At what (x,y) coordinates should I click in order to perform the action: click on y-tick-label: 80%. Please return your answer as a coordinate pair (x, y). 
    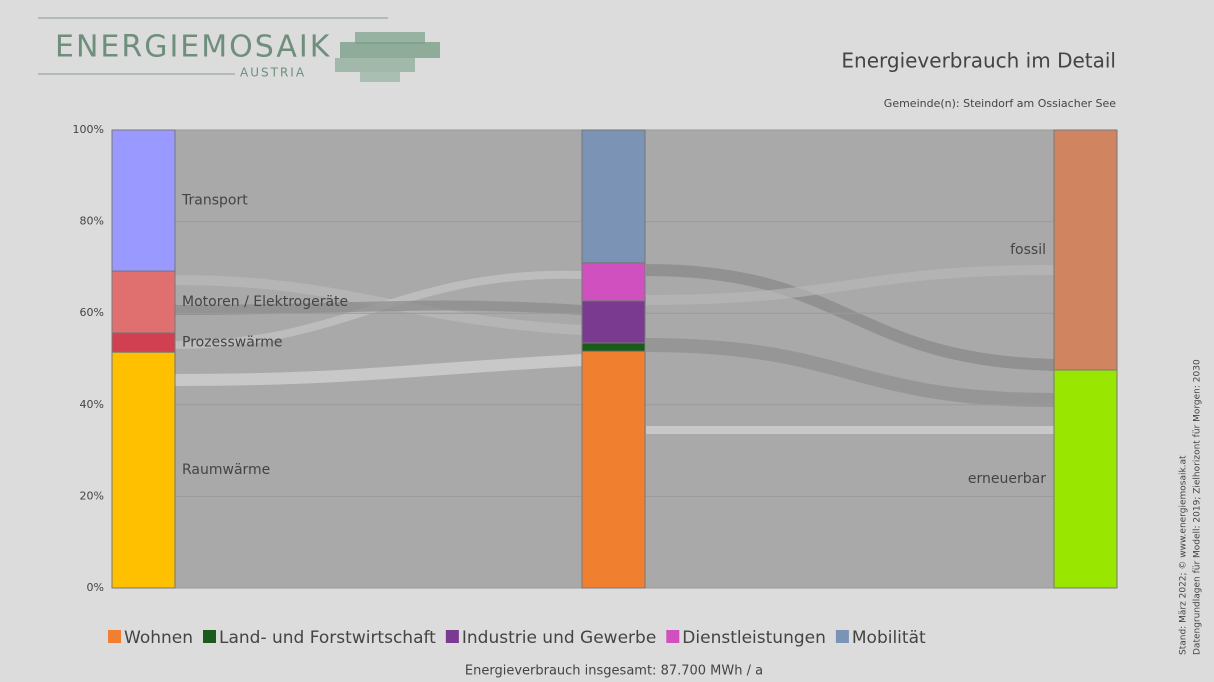
    Looking at the image, I should click on (92, 221).